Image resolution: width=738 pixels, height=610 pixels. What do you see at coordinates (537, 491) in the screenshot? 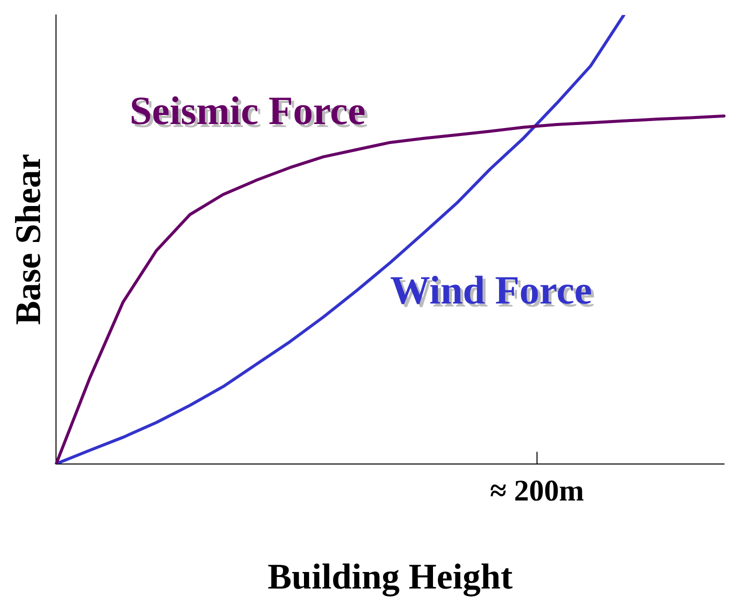
I see `text: ≈ 200m` at bounding box center [537, 491].